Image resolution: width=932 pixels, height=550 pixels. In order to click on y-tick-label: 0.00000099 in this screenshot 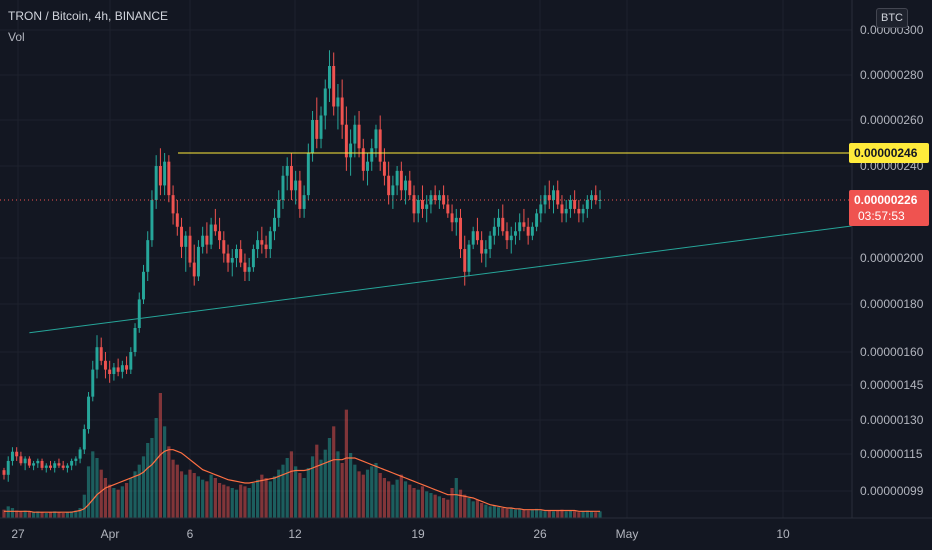, I will do `click(892, 491)`.